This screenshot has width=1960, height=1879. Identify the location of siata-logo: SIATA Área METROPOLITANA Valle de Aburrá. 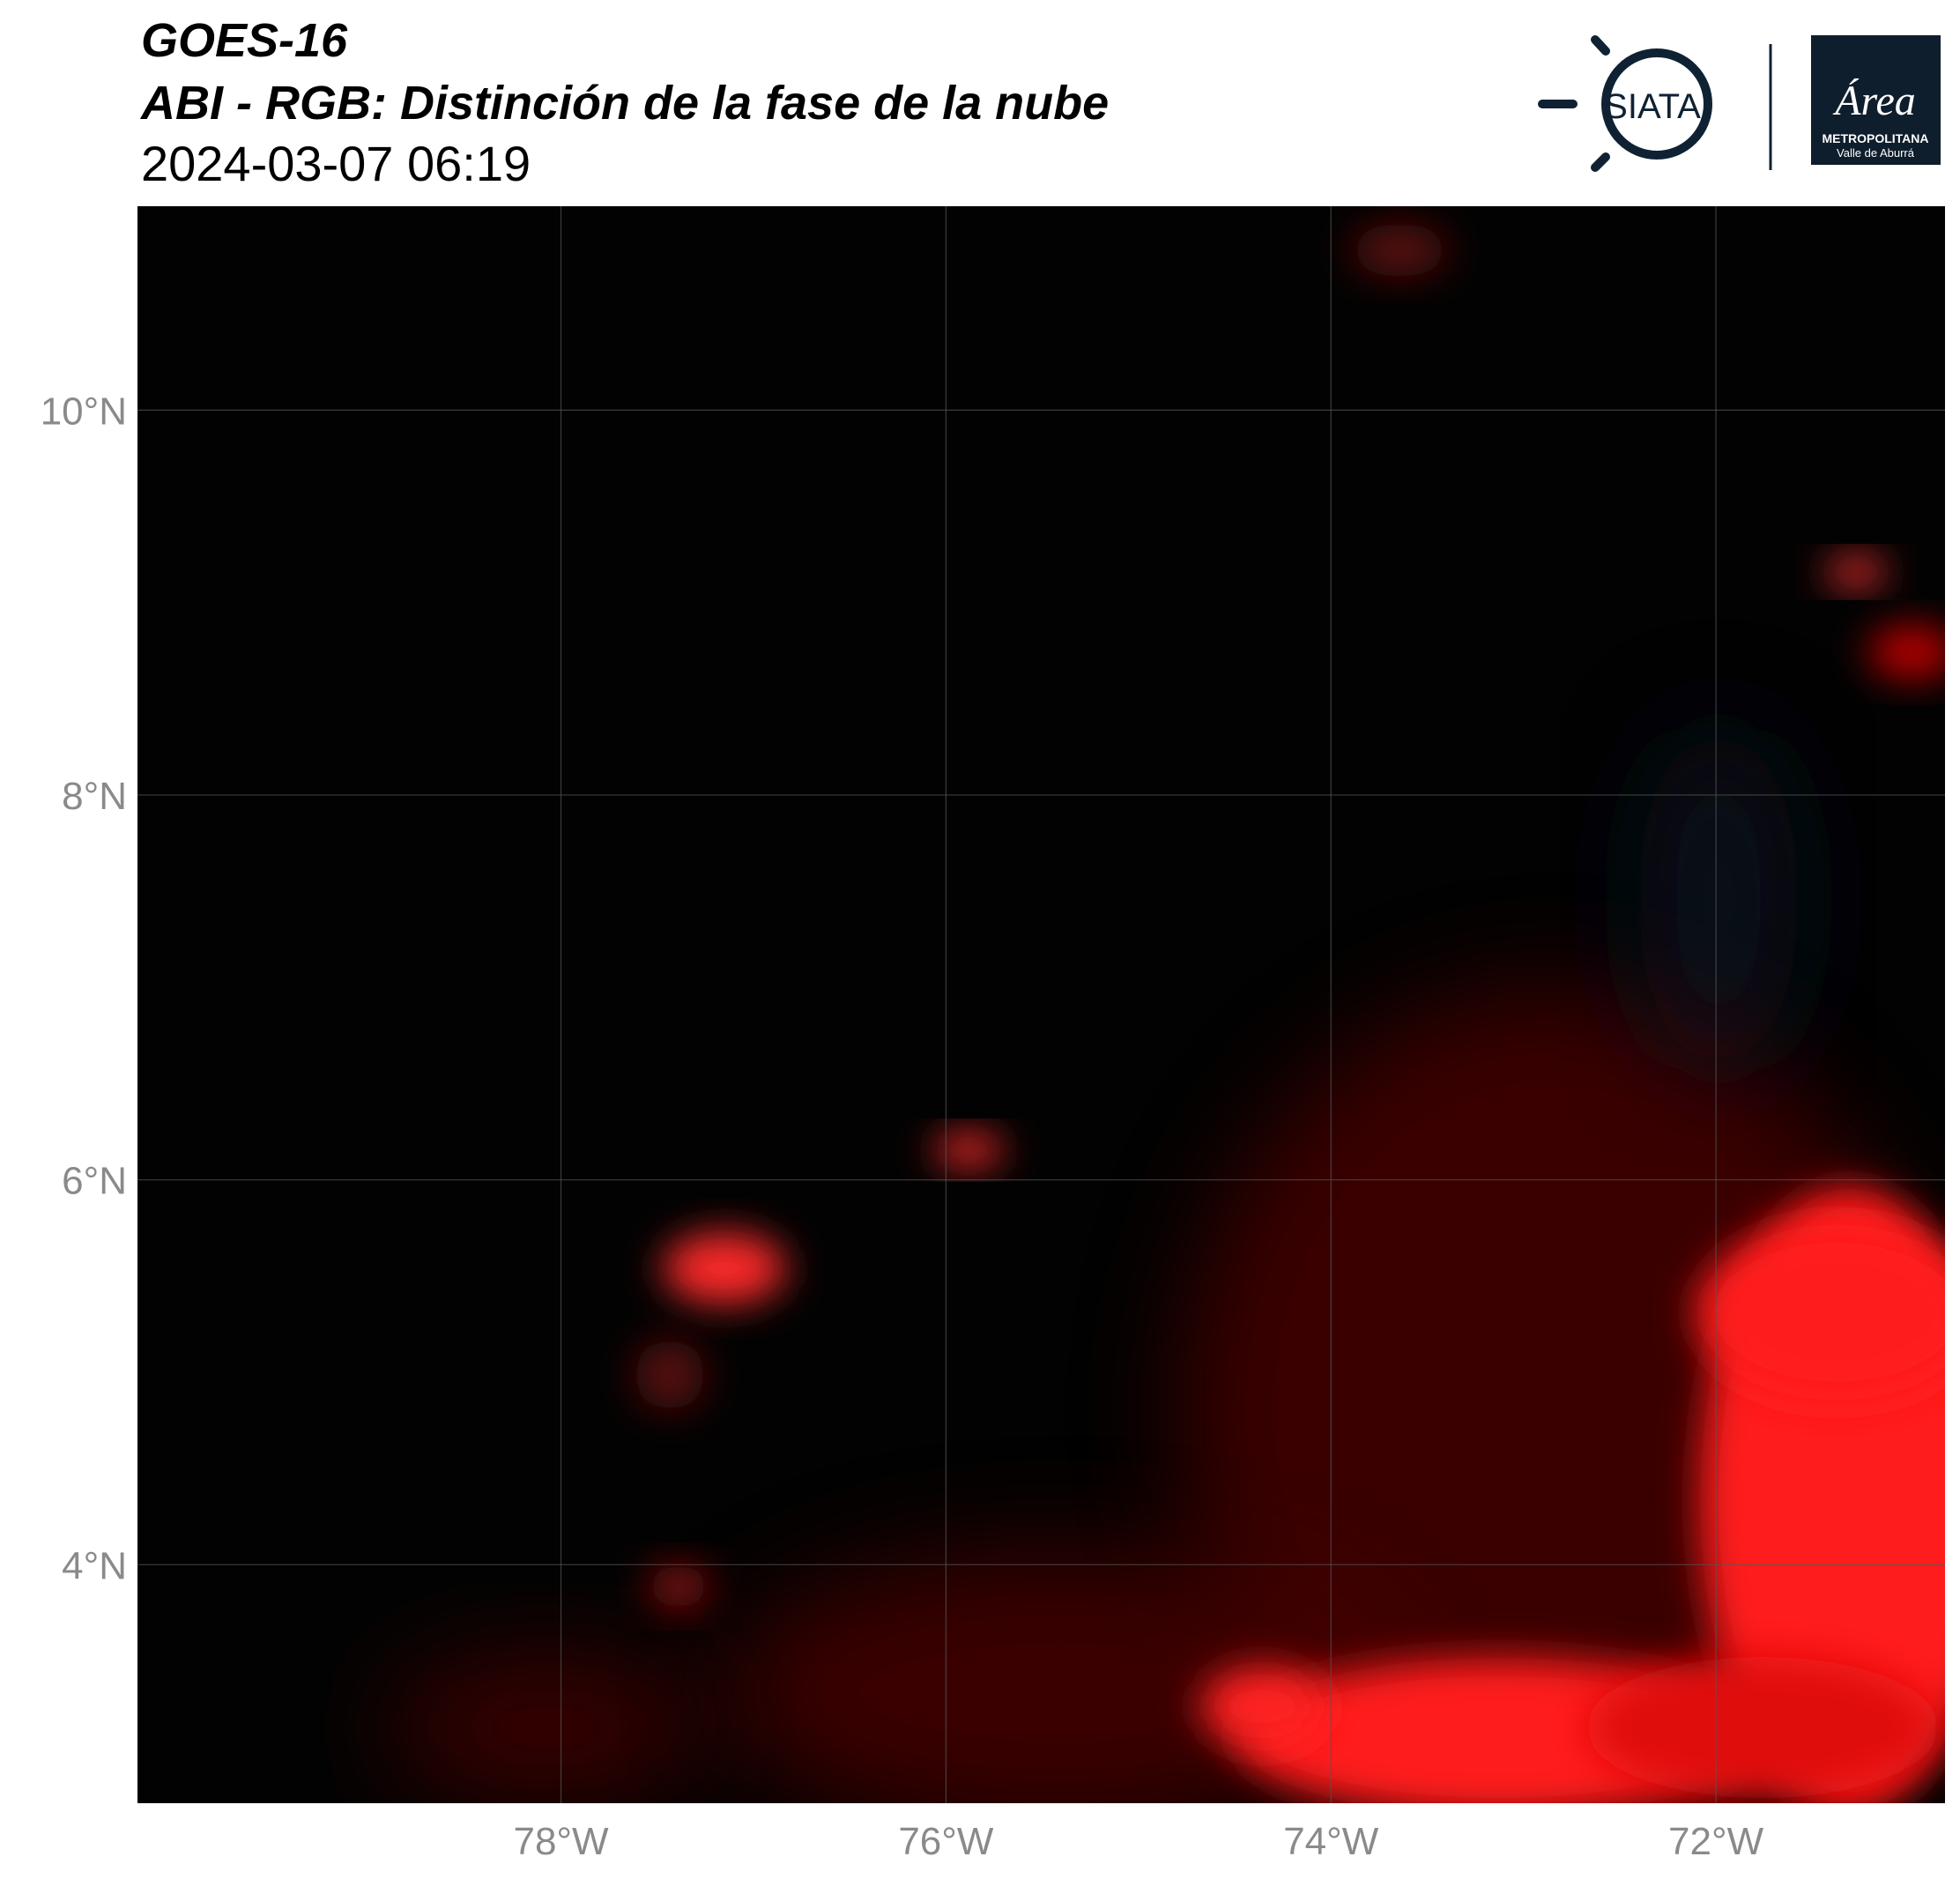
(1739, 104).